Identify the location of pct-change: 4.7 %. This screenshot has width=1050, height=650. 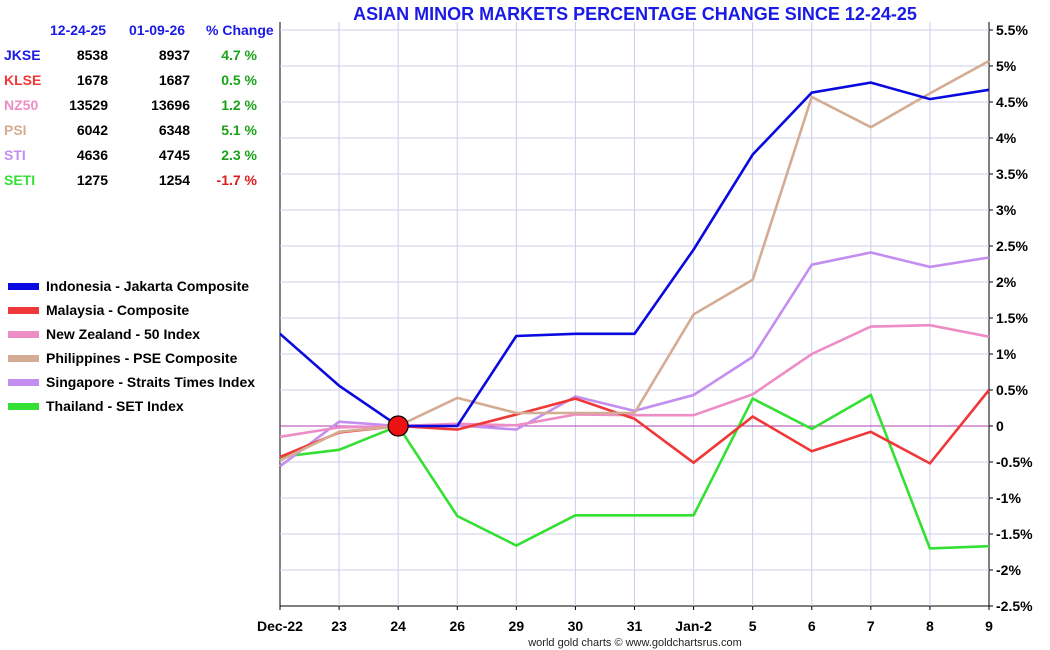
(239, 55).